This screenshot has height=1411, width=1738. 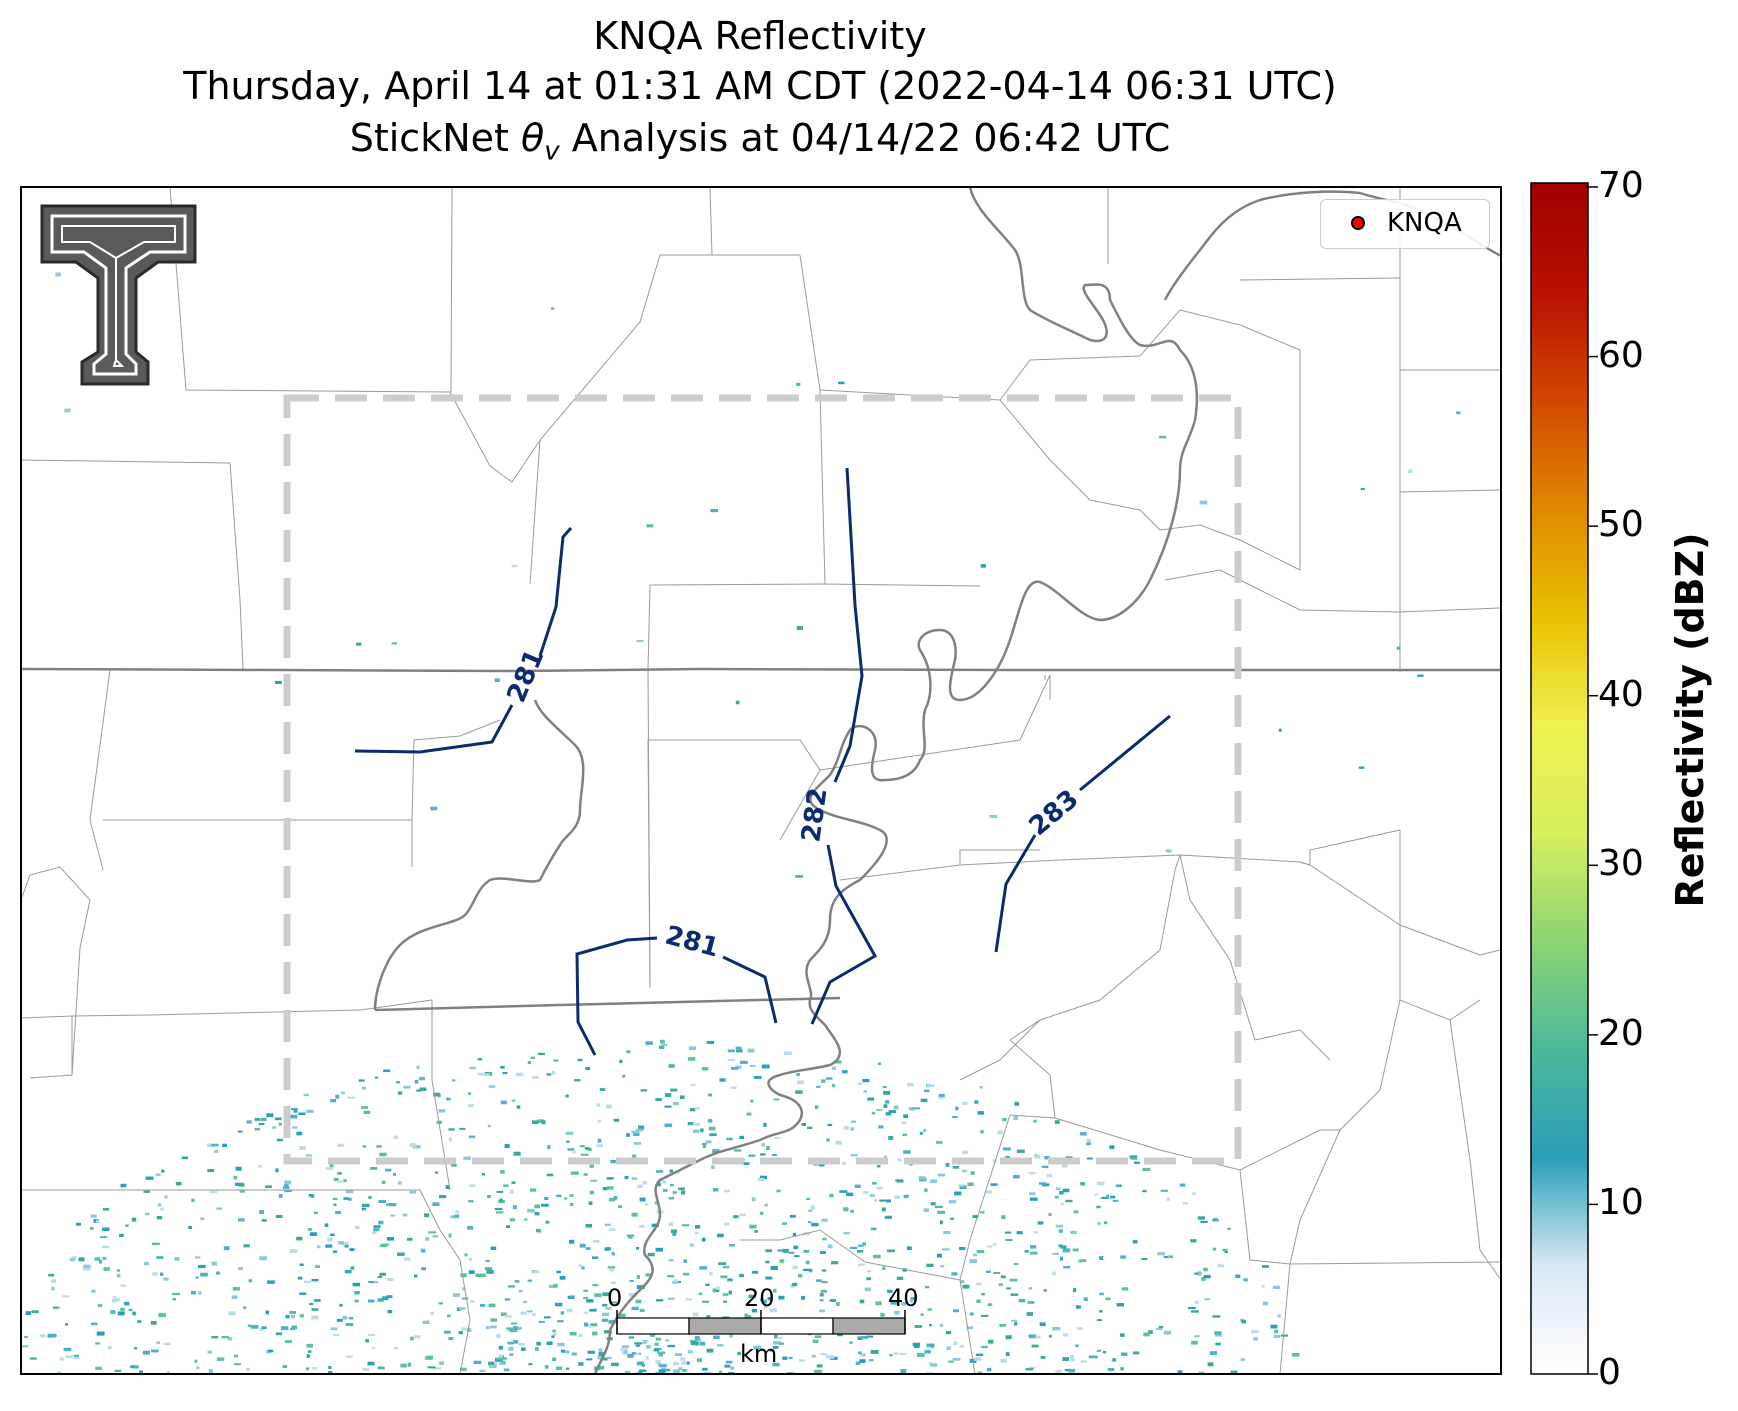 What do you see at coordinates (1405, 224) in the screenshot?
I see `legend: KNQA` at bounding box center [1405, 224].